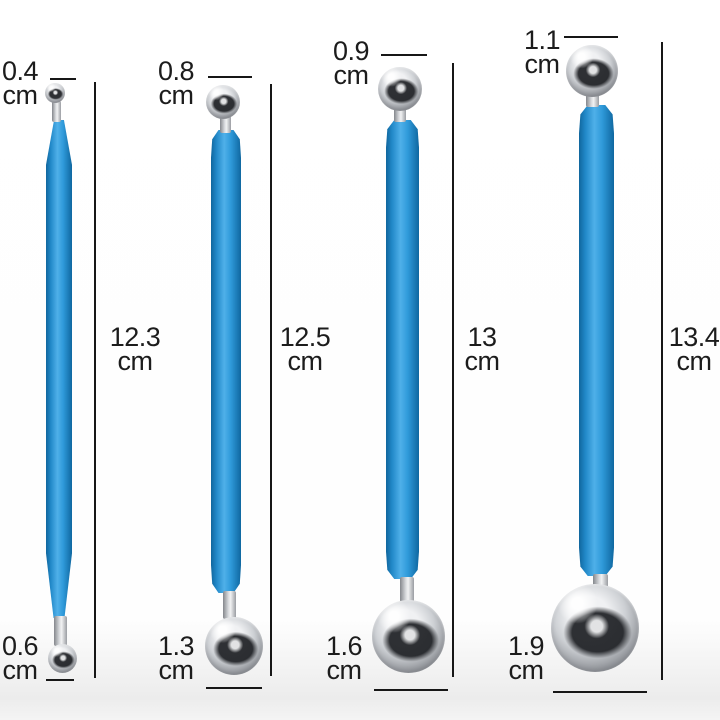 This screenshot has width=720, height=720. I want to click on tool-4-length-dimension-line, so click(662, 361).